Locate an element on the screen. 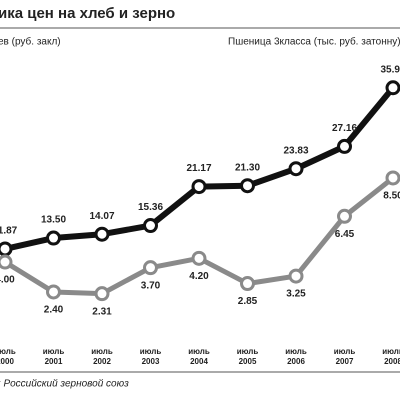 This screenshot has height=400, width=400. x-tick-label: 2004 is located at coordinates (199, 361).